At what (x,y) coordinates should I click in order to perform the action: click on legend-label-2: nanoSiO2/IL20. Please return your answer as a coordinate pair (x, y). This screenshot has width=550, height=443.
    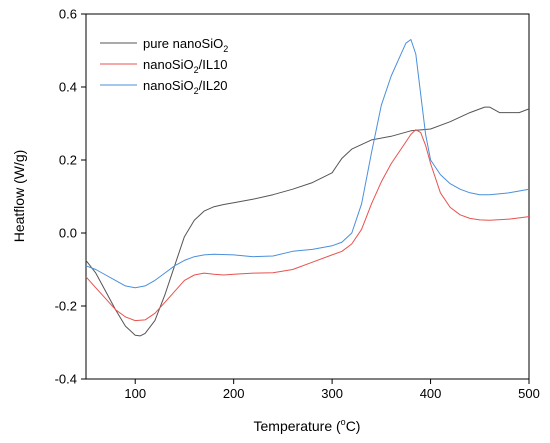
    Looking at the image, I should click on (185, 87).